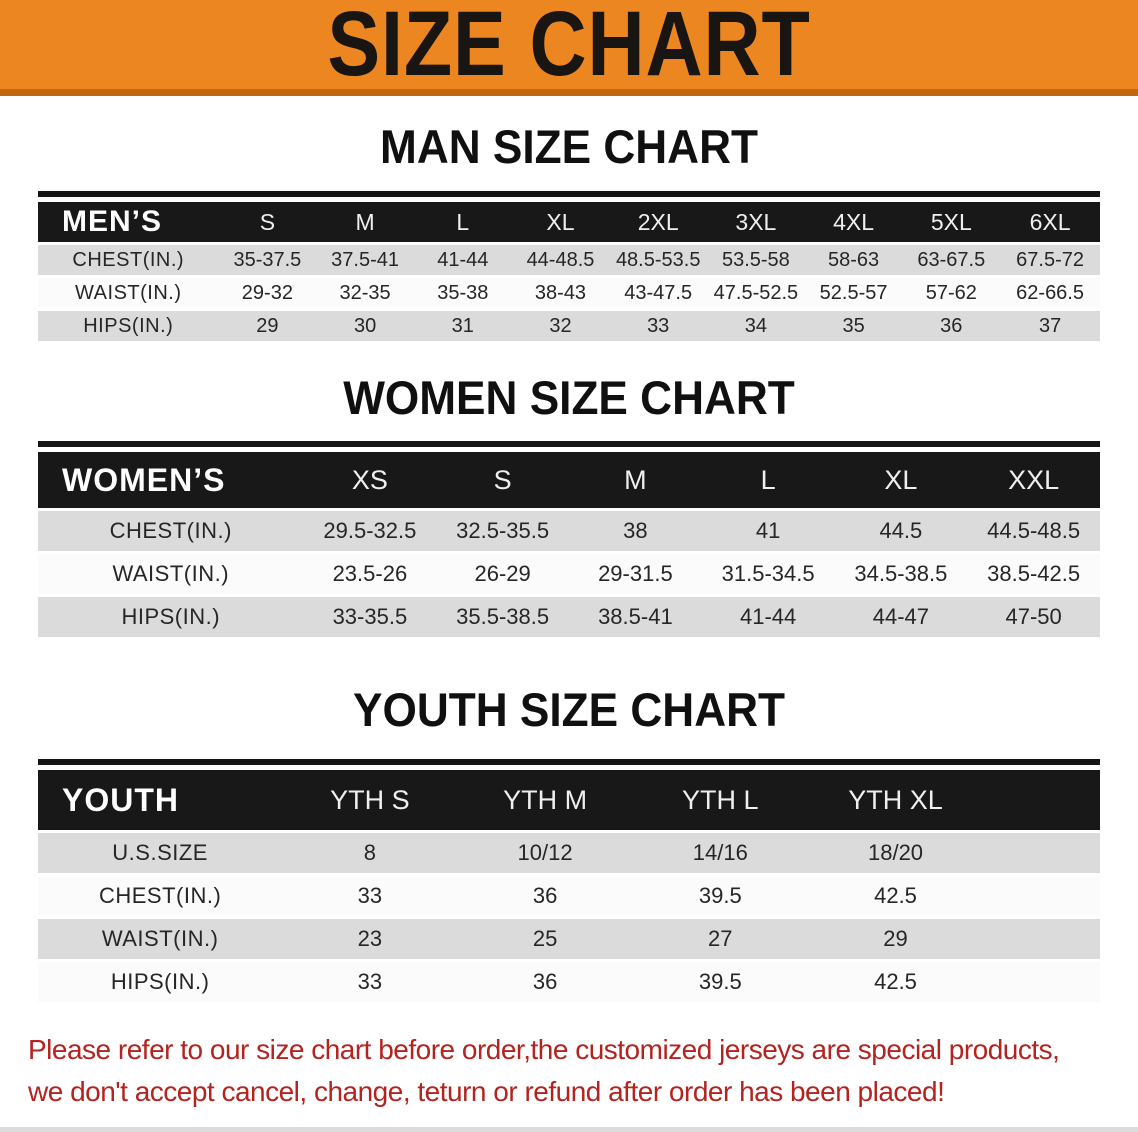 The height and width of the screenshot is (1132, 1138). Describe the element at coordinates (370, 853) in the screenshot. I see `size-value-cell: 8` at that location.